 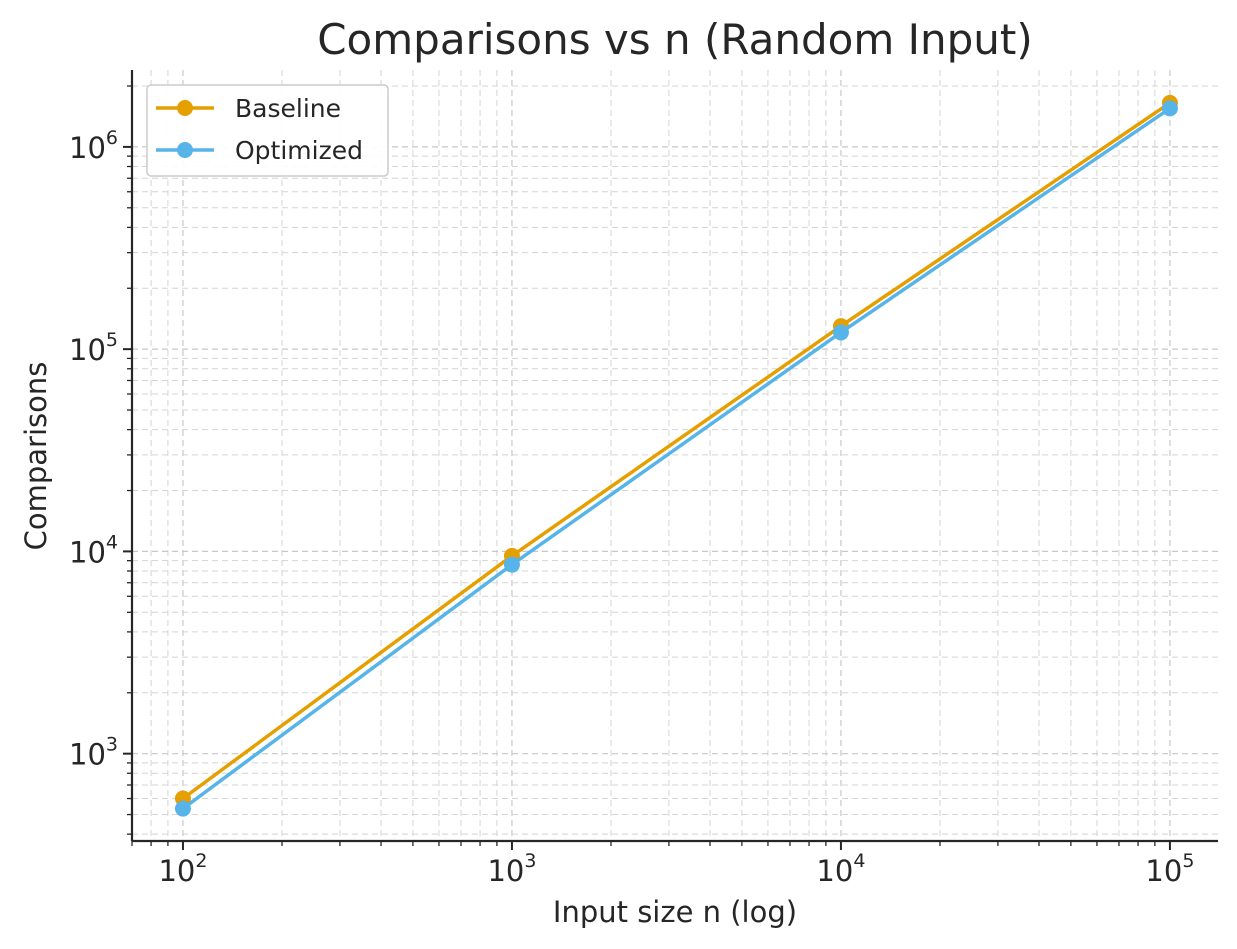 I want to click on x-tick-label: 10², so click(x=182, y=869).